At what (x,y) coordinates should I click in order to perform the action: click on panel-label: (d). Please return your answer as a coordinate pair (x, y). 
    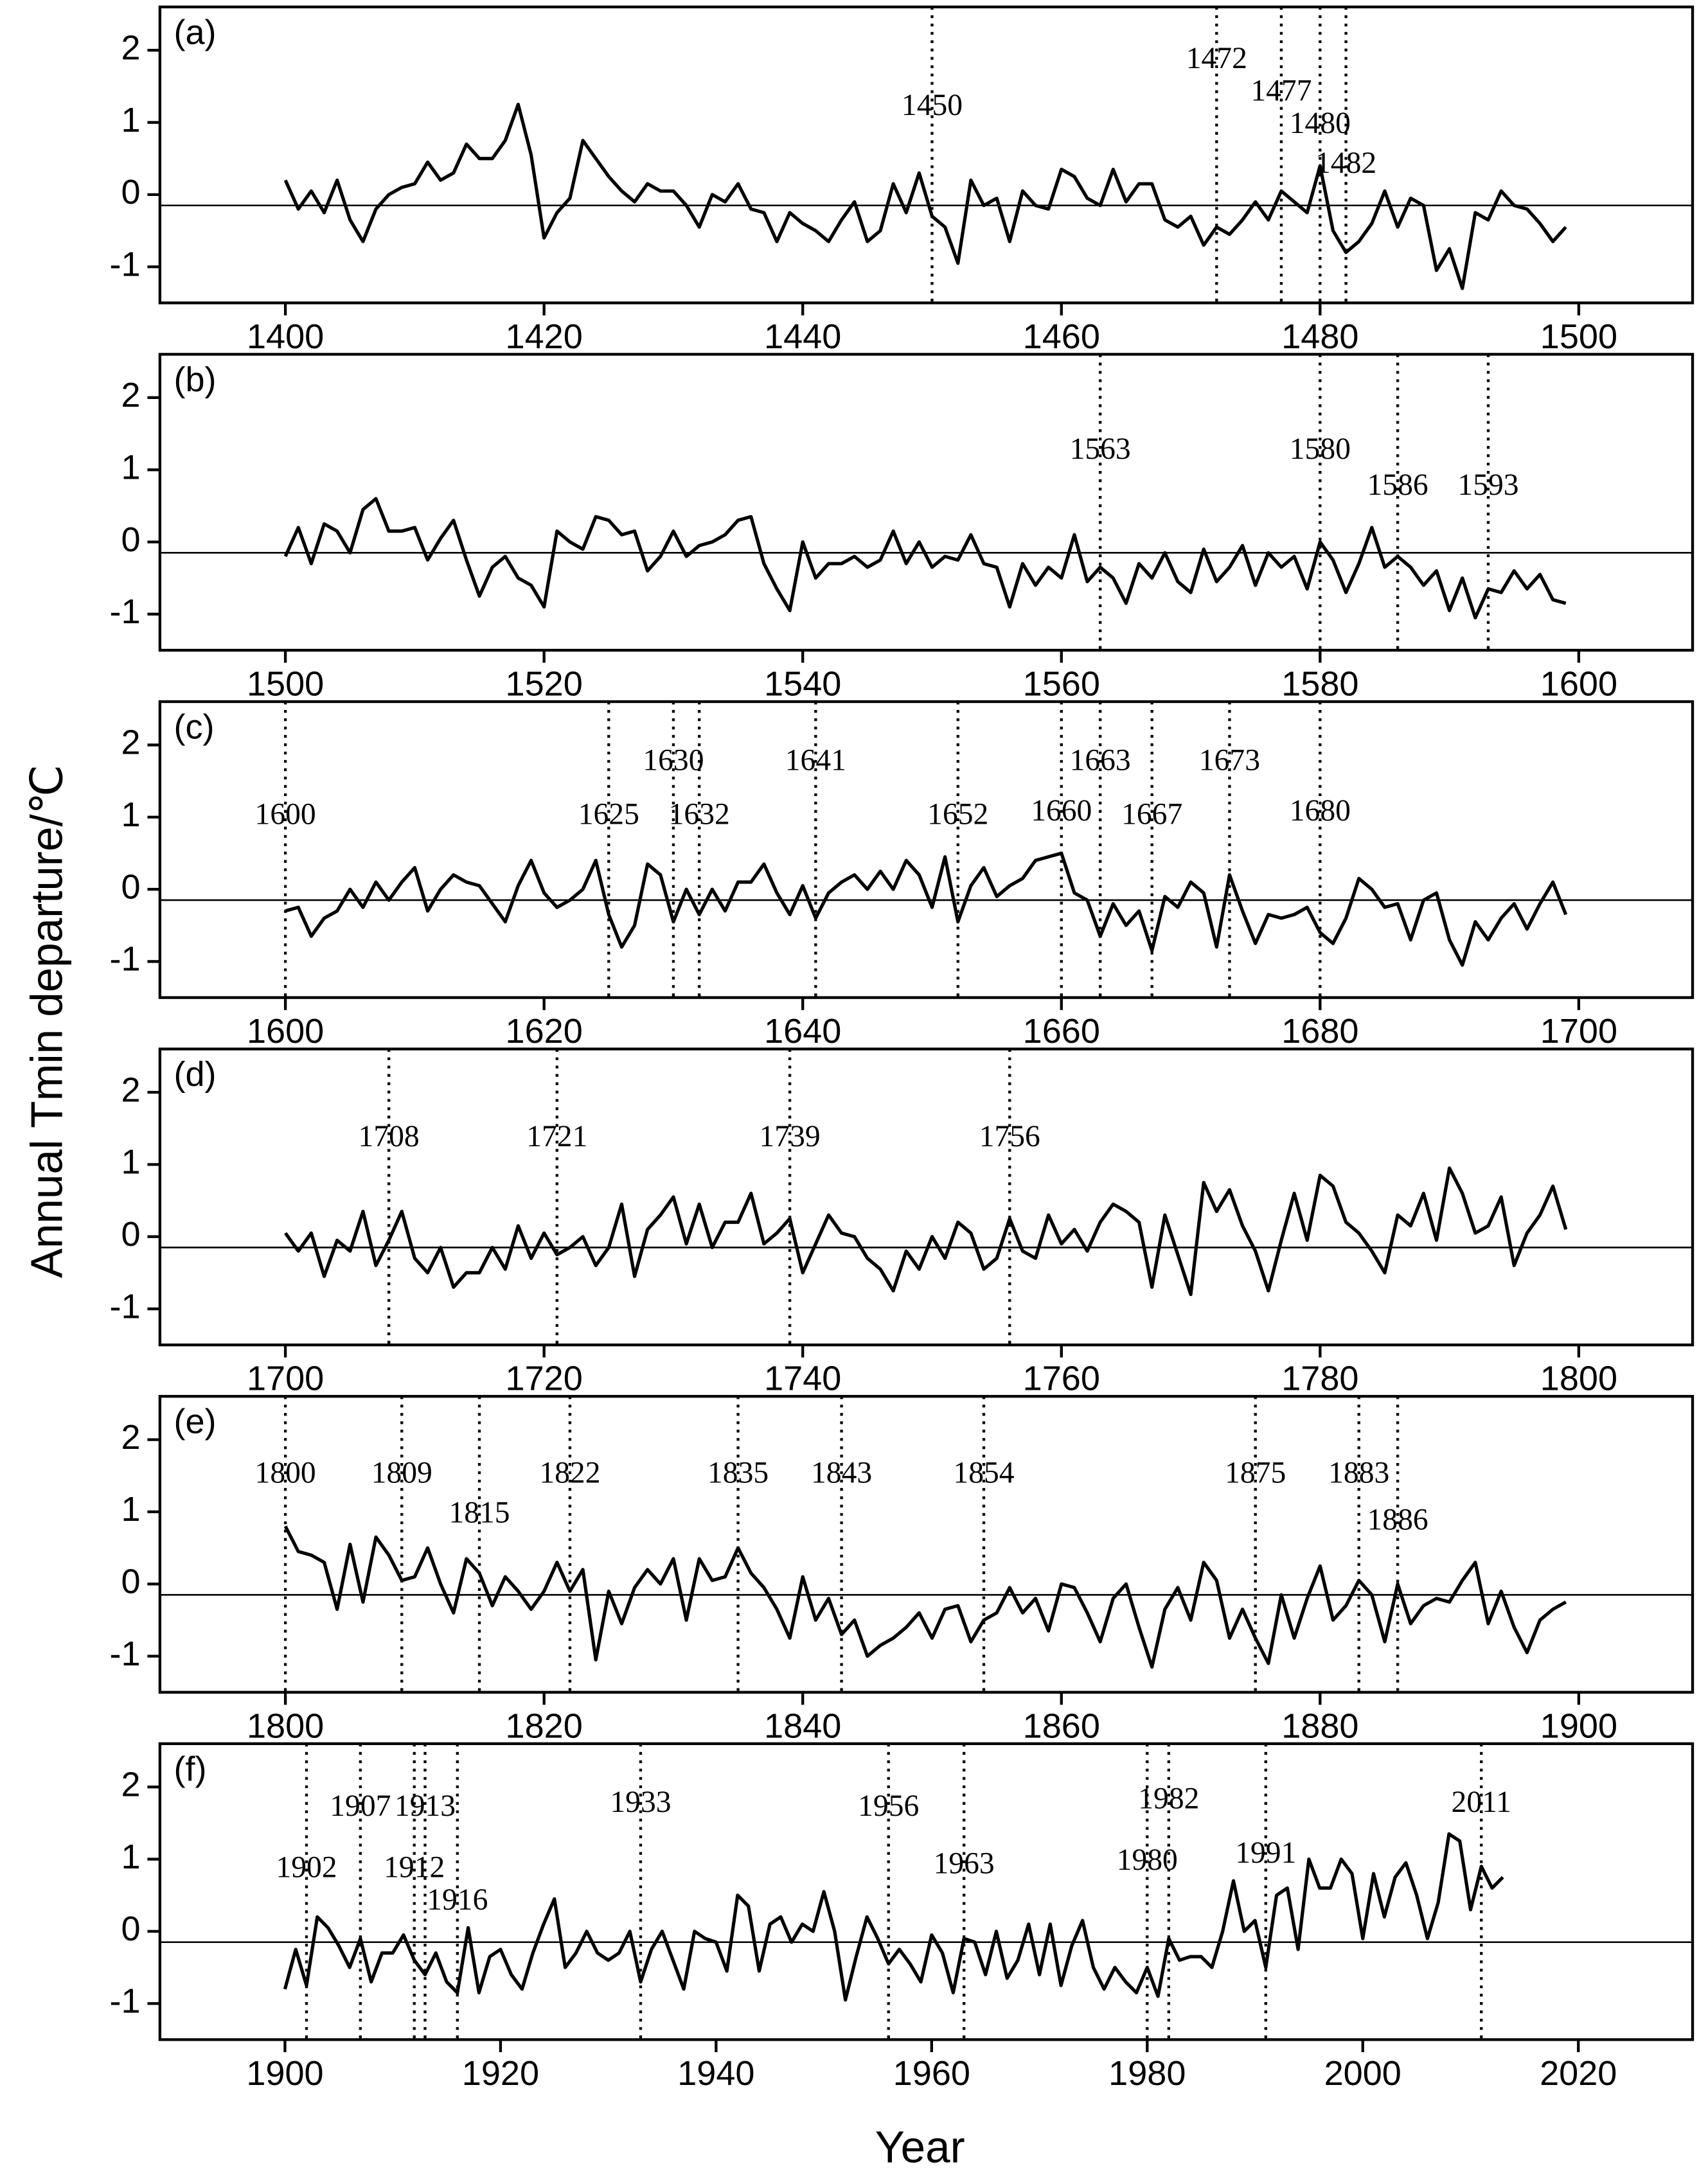
    Looking at the image, I should click on (195, 1074).